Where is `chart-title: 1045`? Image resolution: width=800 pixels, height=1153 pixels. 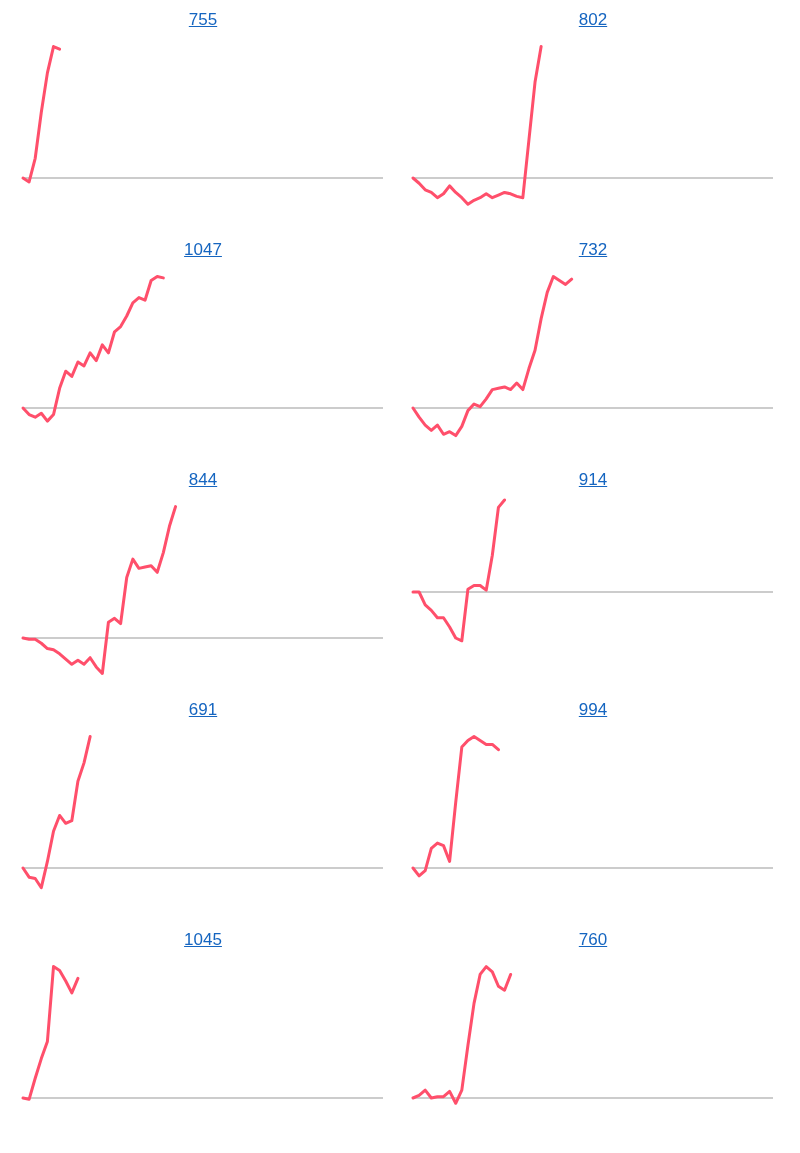 chart-title: 1045 is located at coordinates (203, 940).